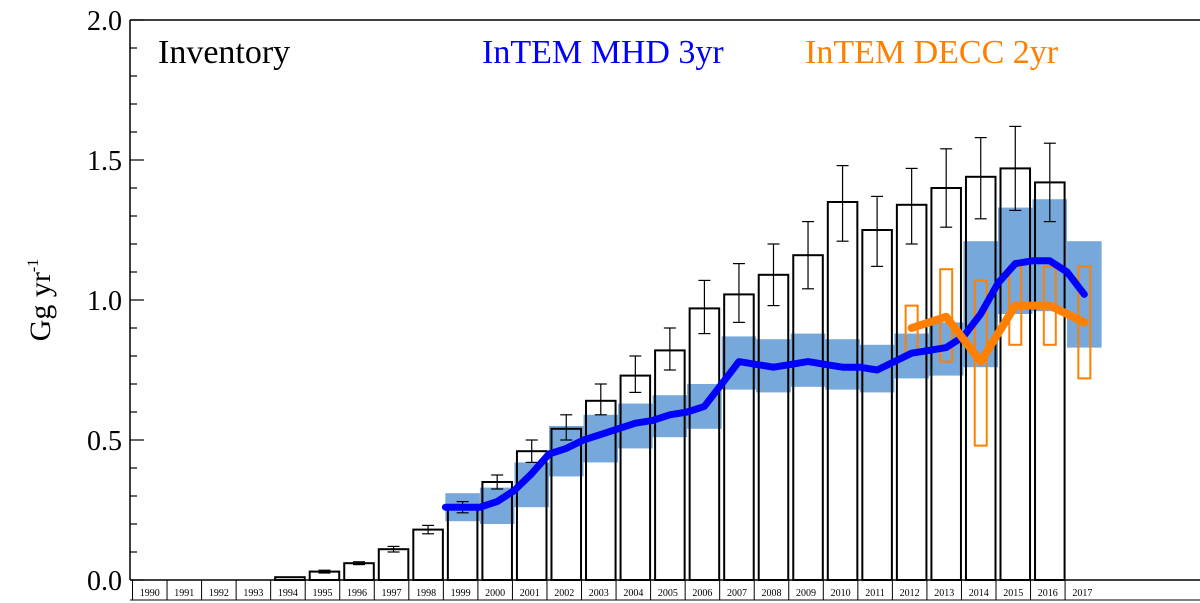 The height and width of the screenshot is (603, 1200). I want to click on legend-intem-mhd: InTEM MHD 3yr, so click(603, 52).